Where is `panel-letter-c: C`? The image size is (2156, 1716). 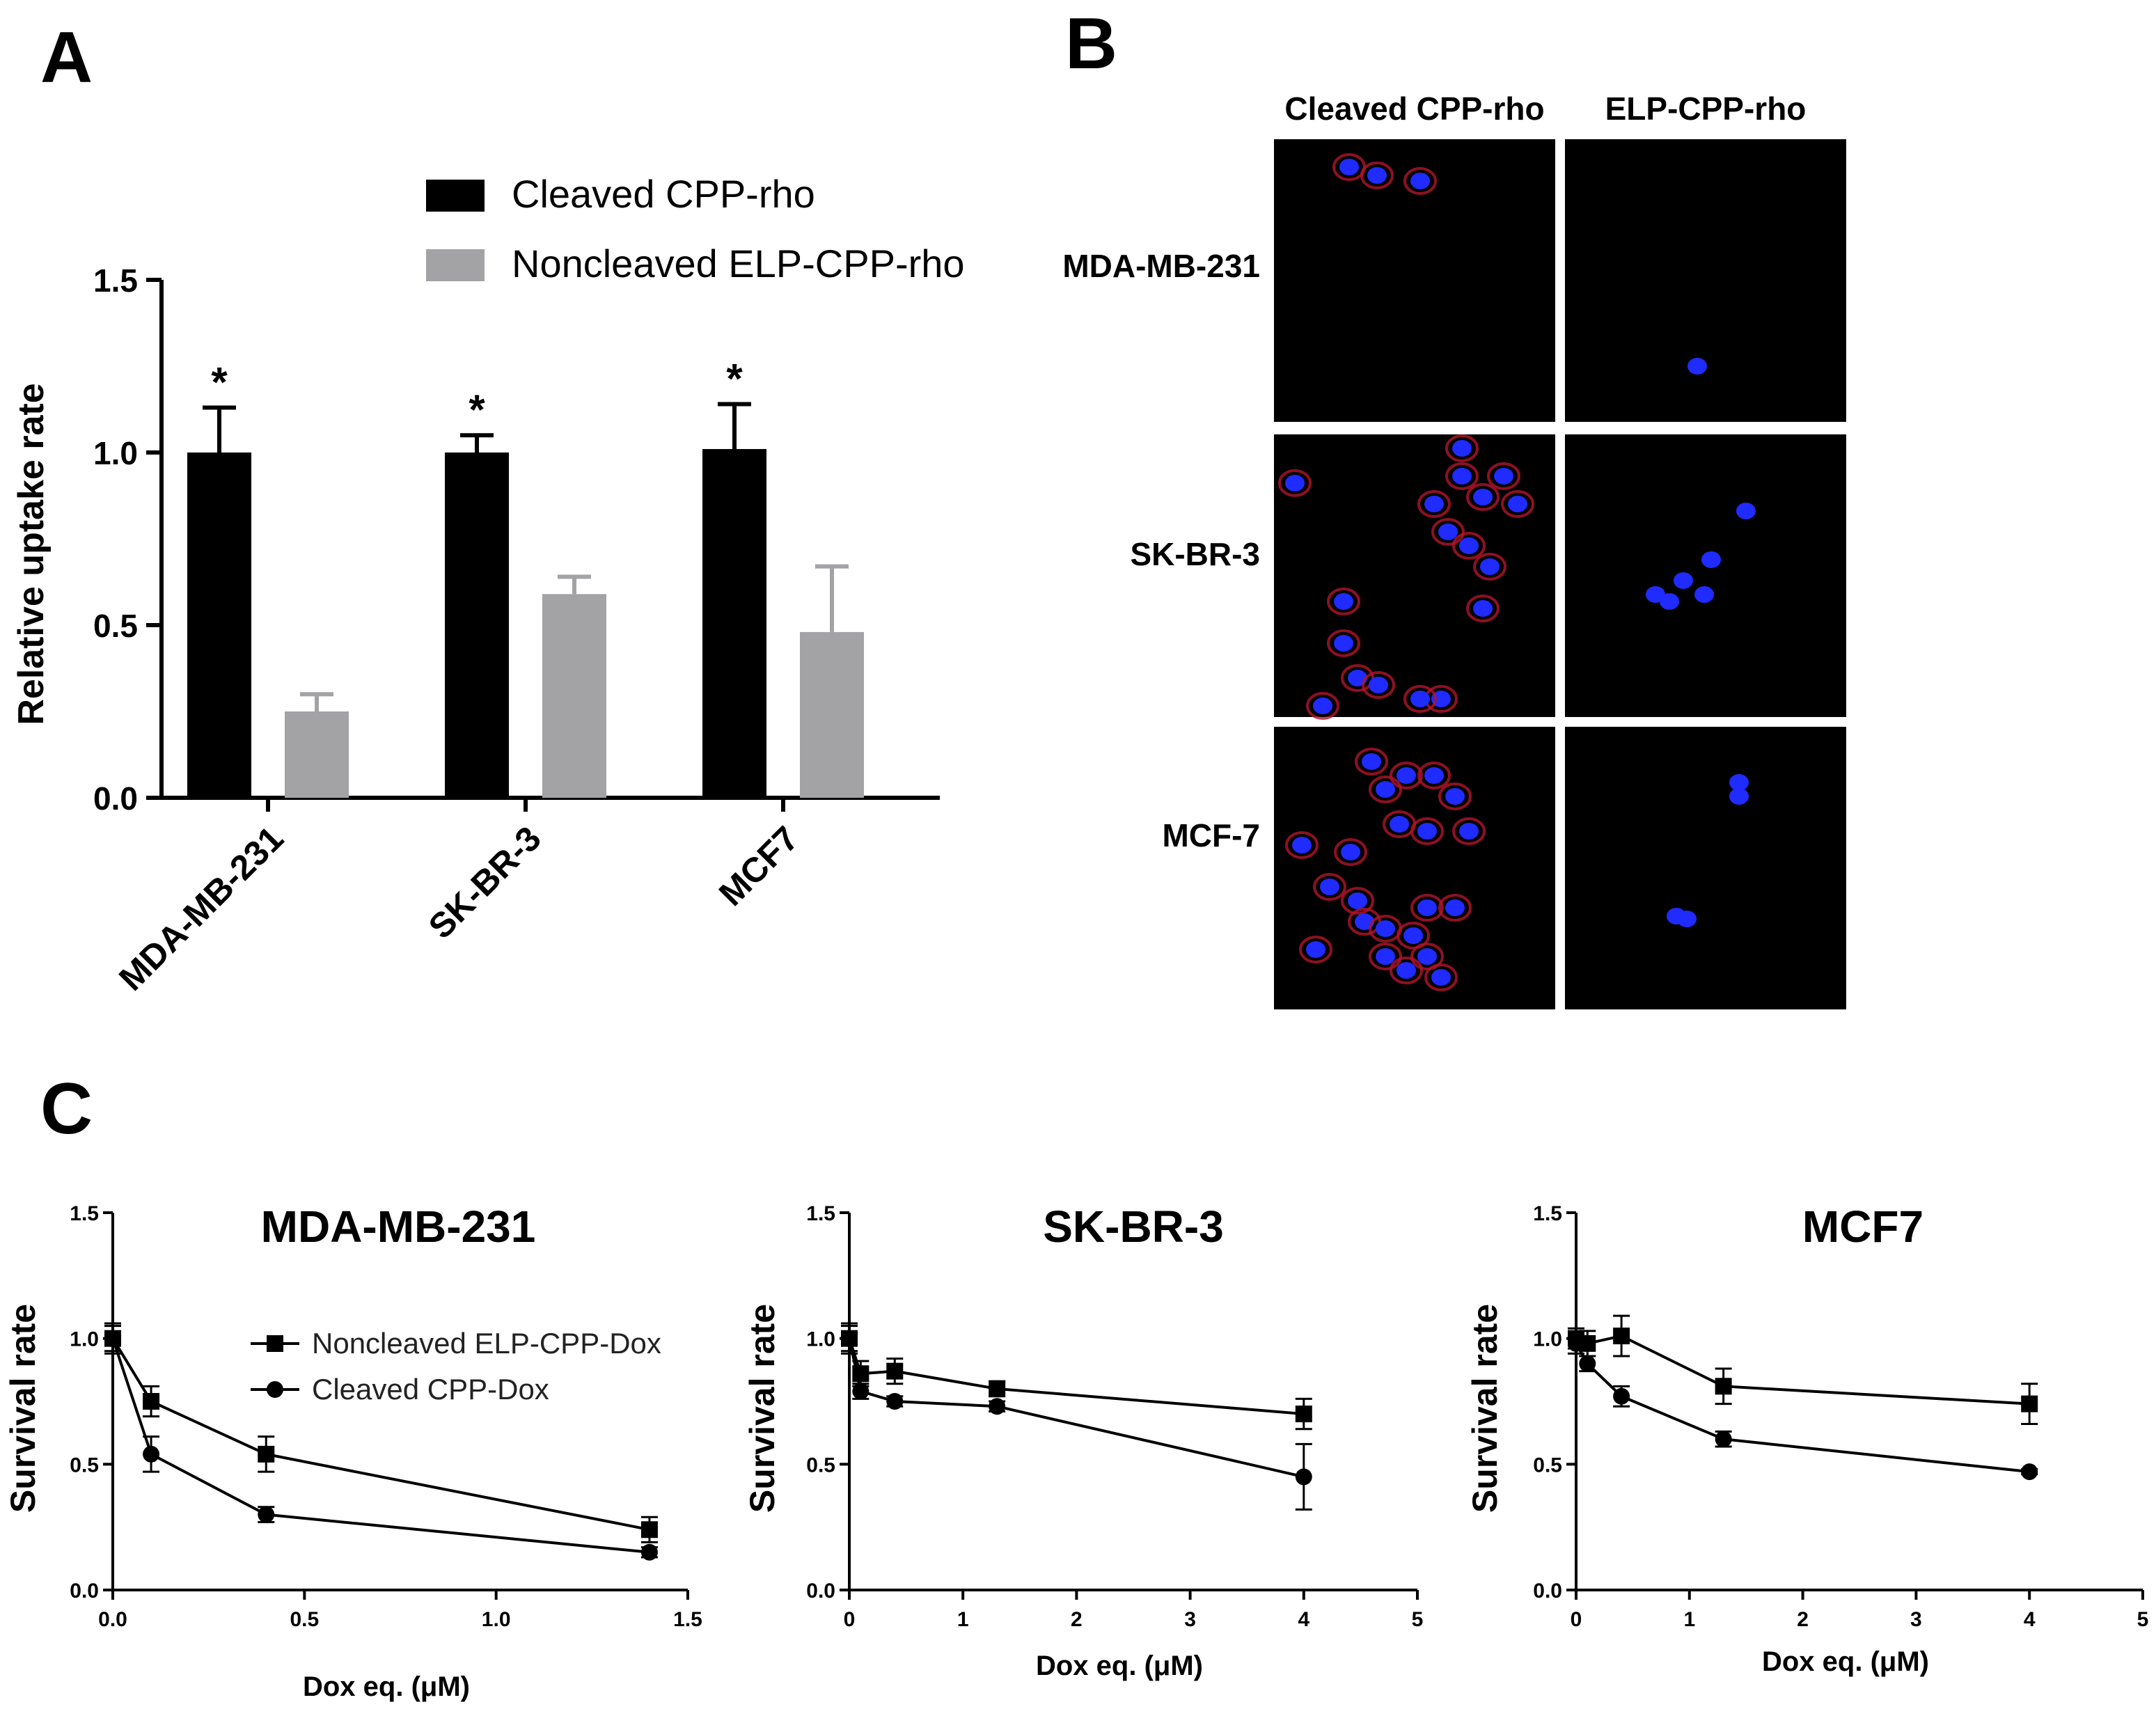 panel-letter-c: C is located at coordinates (66, 1109).